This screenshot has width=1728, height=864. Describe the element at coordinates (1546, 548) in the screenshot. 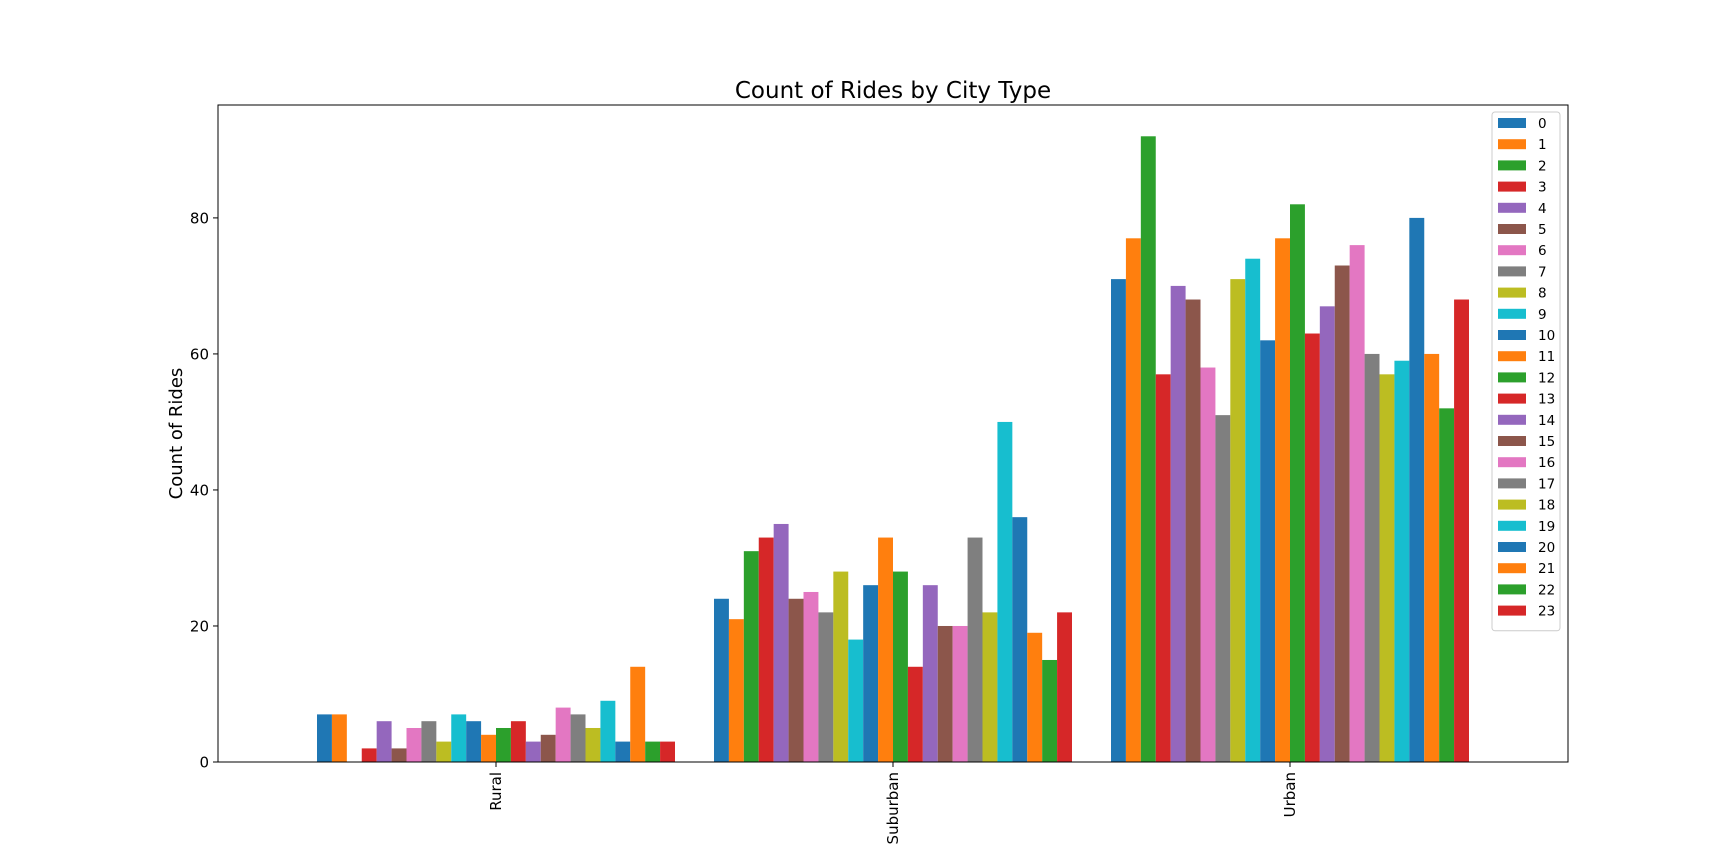

I see `legend-label-20: 20` at that location.